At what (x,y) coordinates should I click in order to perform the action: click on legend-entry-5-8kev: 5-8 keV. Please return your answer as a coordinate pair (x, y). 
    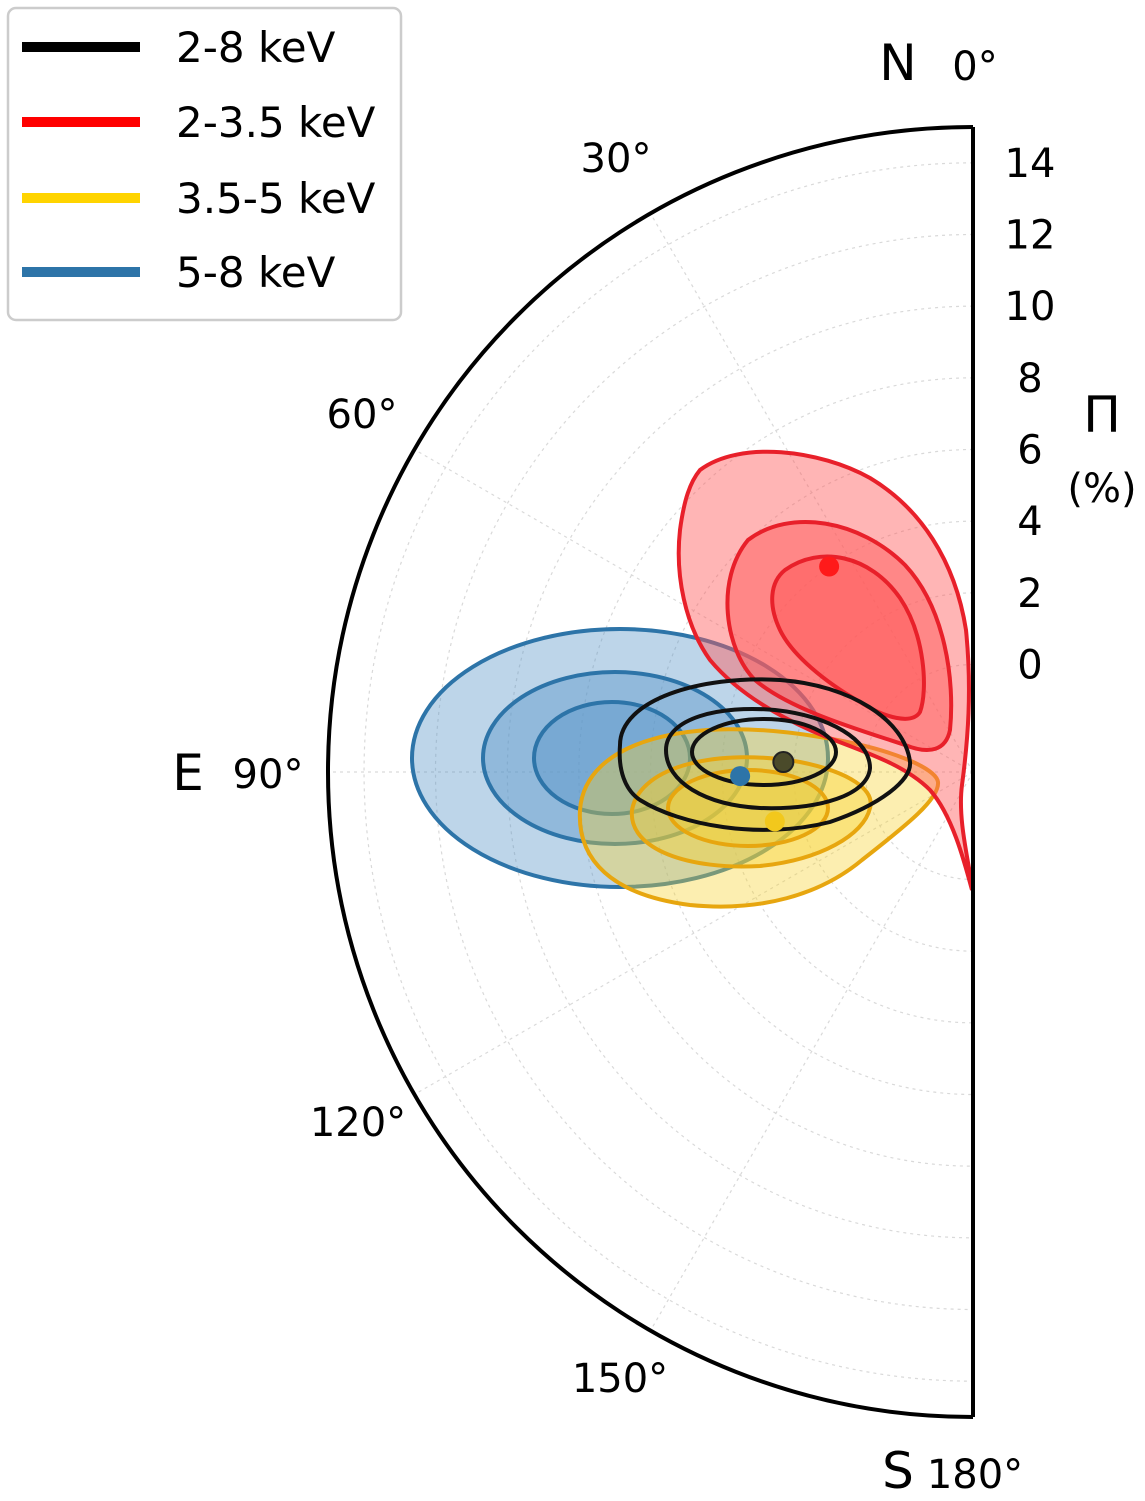
    Looking at the image, I should click on (179, 272).